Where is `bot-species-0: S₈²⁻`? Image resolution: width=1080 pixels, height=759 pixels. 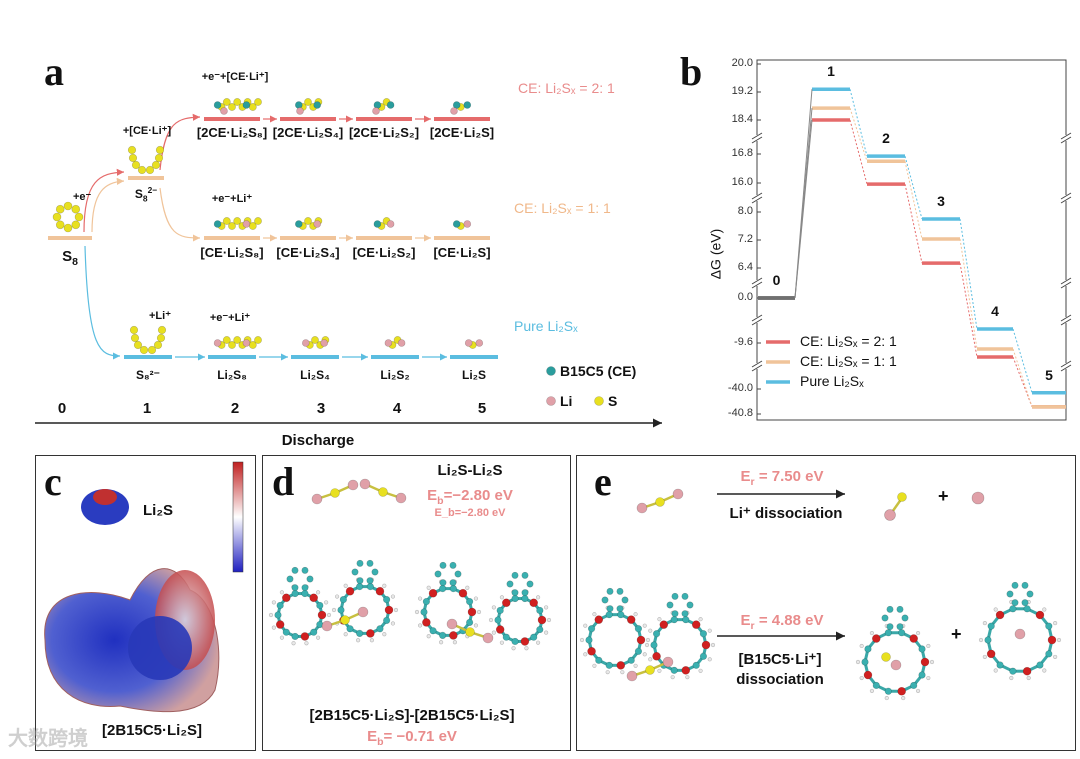
bot-species-0: S₈²⁻ is located at coordinates (148, 375).